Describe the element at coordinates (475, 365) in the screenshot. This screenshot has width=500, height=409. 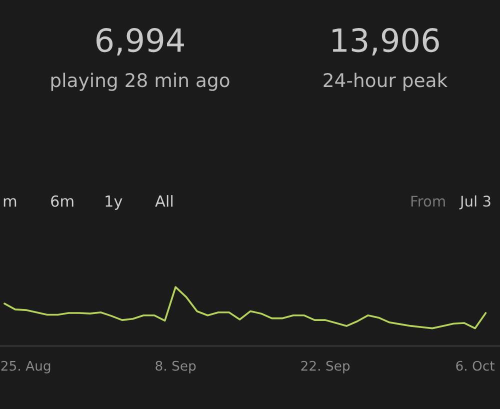
I see `x-tick-label: 6. Oct` at that location.